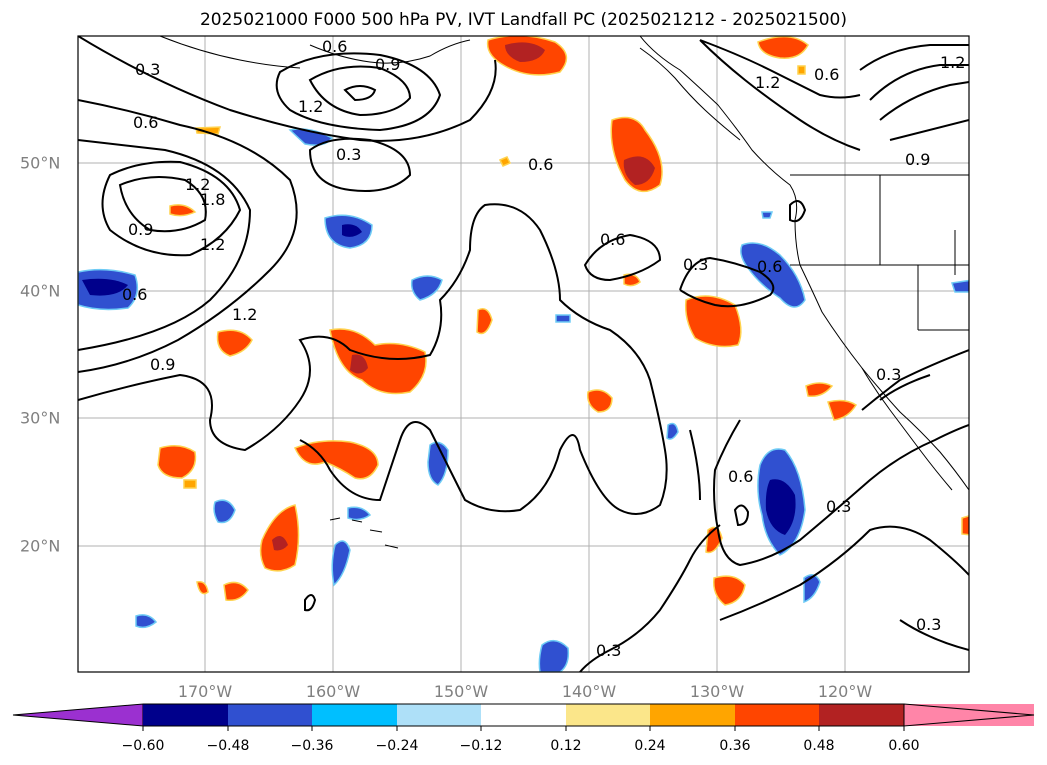 The image size is (1047, 765). Describe the element at coordinates (904, 746) in the screenshot. I see `colorbar-tick-label: 0.60` at that location.